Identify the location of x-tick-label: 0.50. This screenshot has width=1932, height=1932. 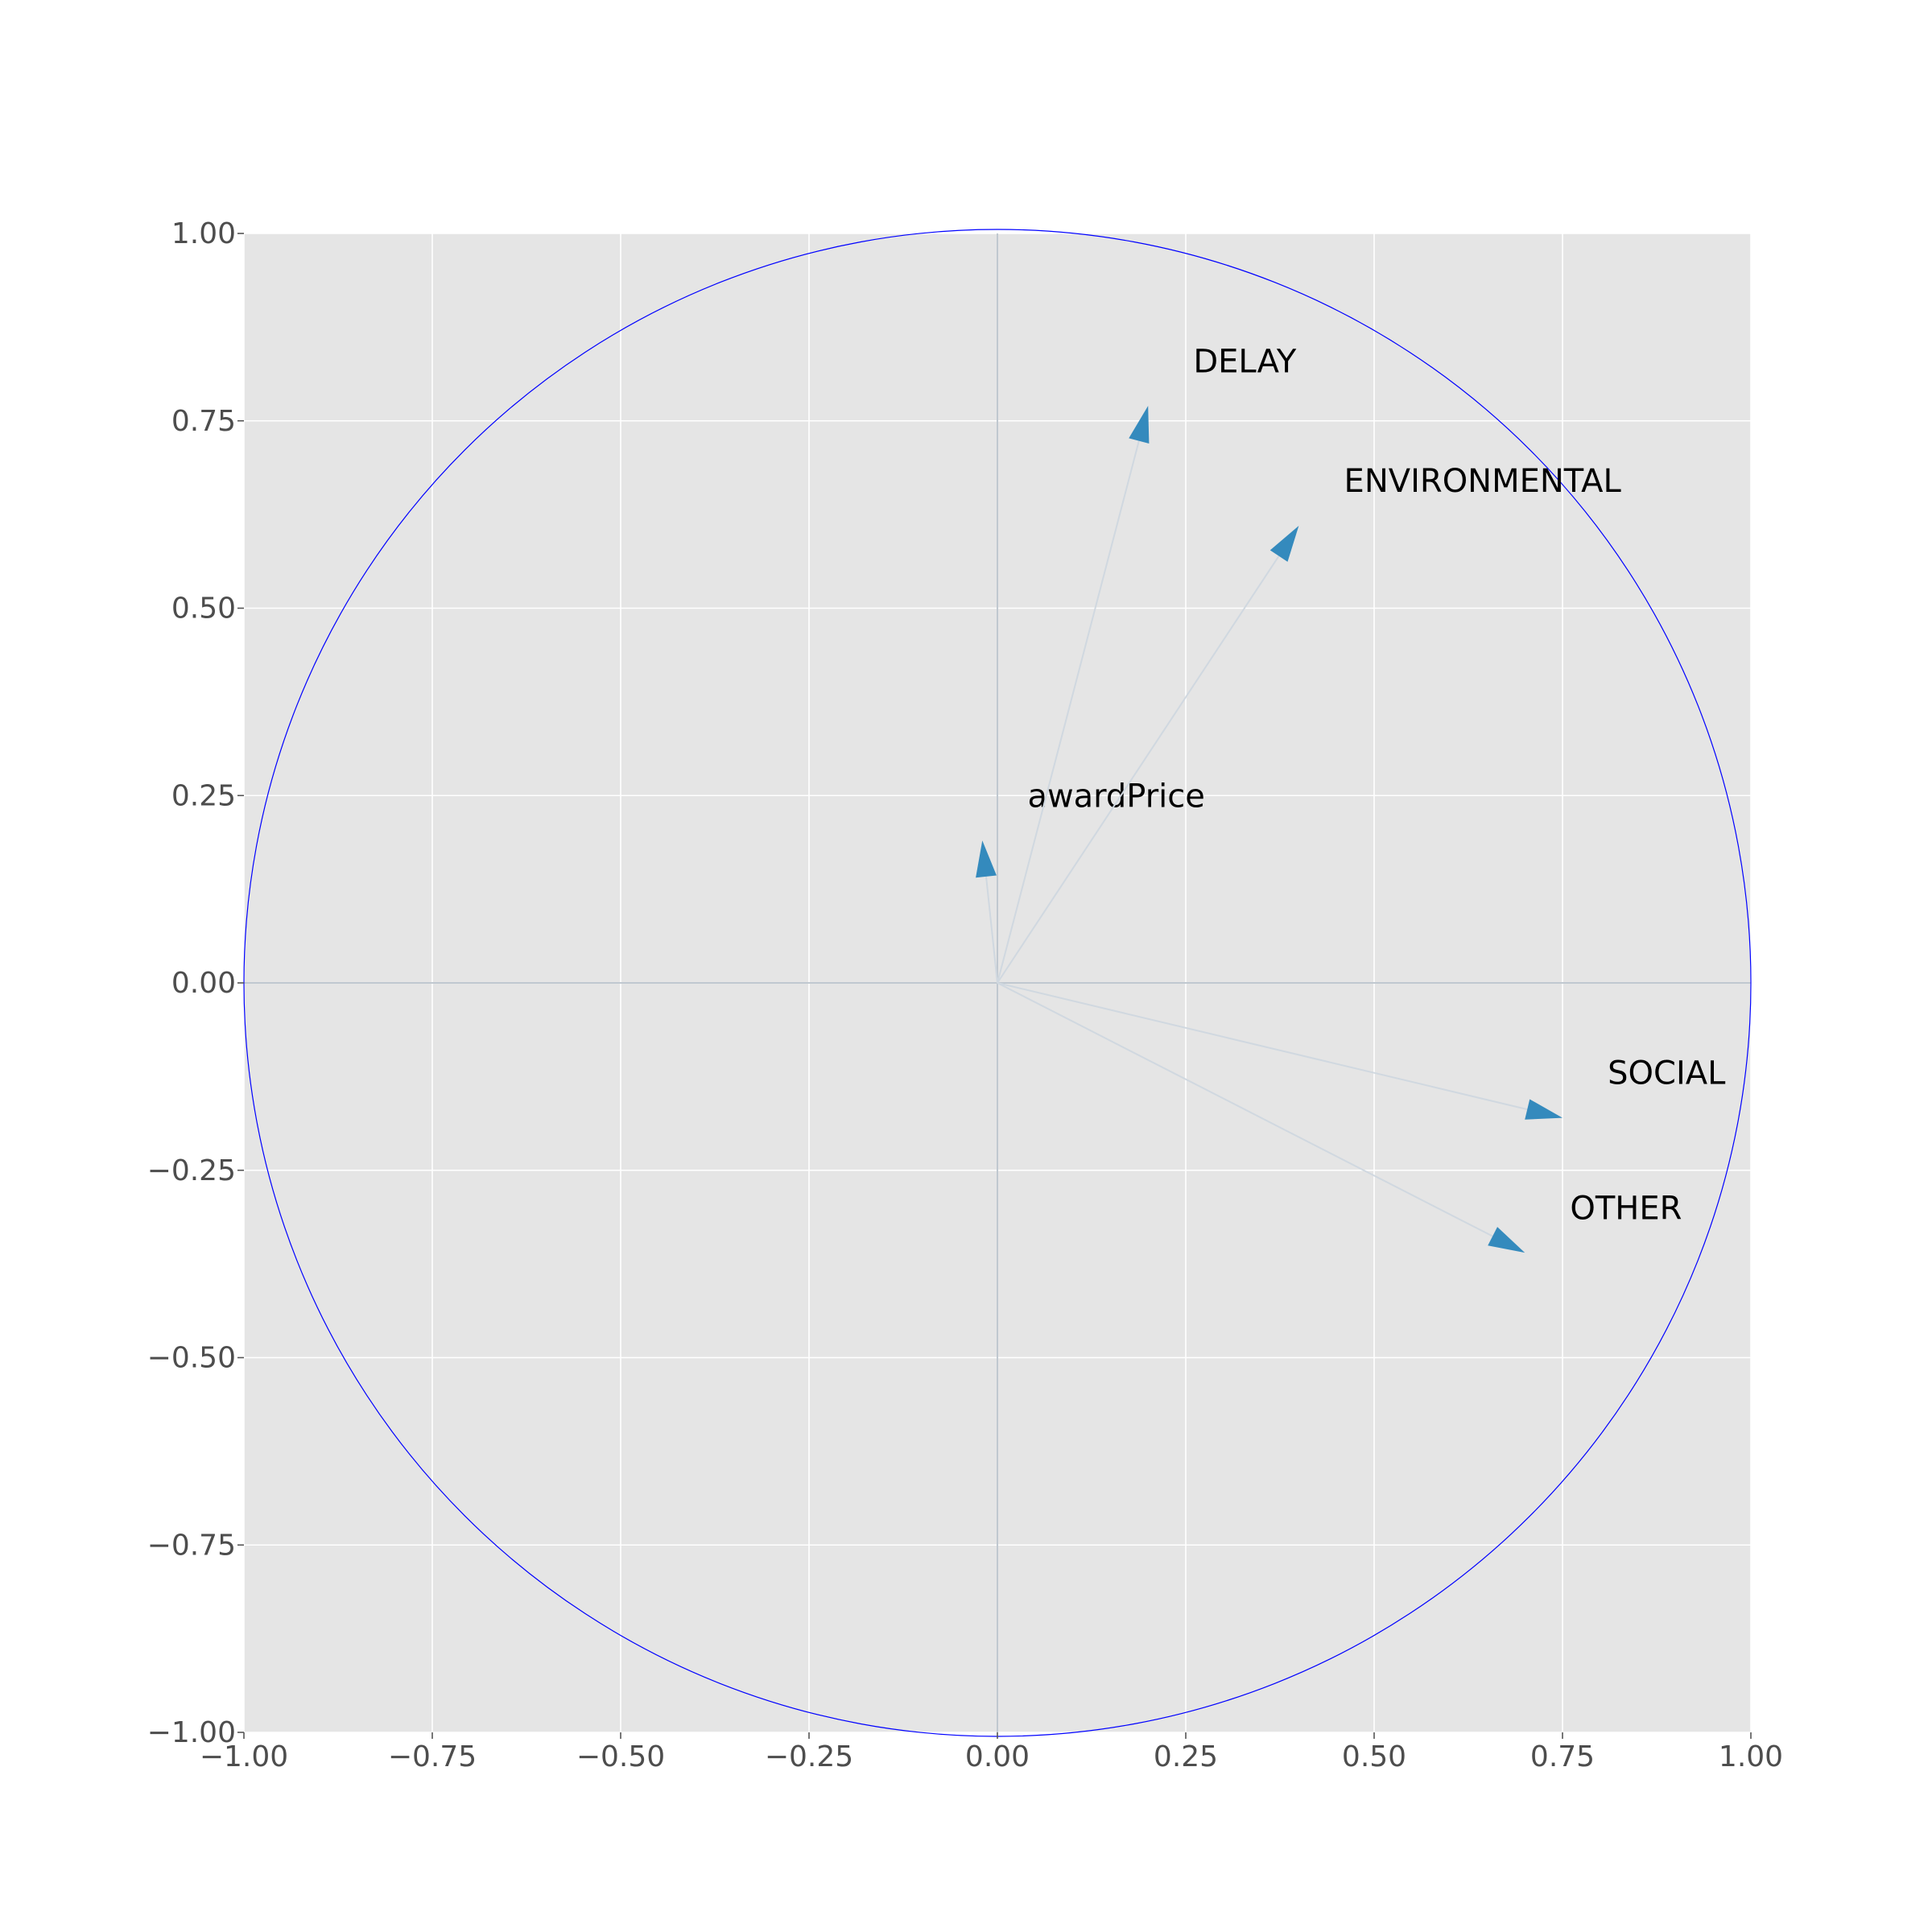
(1374, 1756).